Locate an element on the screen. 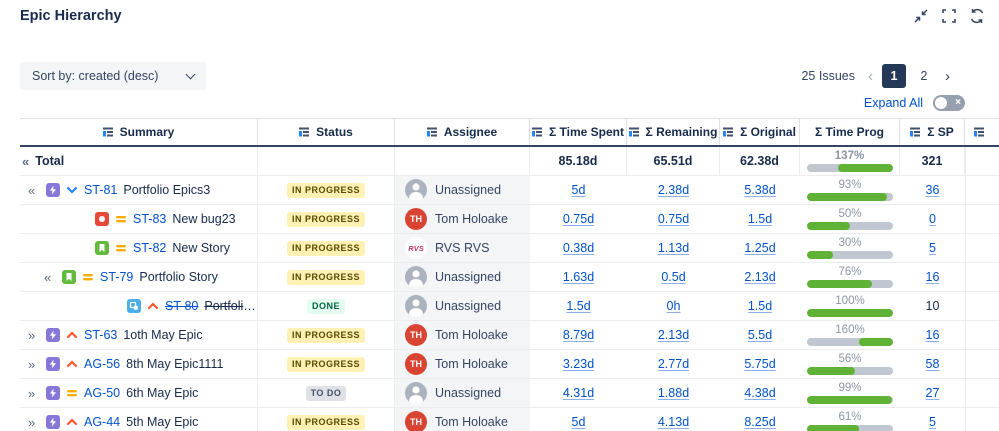 This screenshot has width=999, height=431. time-spent-link: 0.75d is located at coordinates (578, 219).